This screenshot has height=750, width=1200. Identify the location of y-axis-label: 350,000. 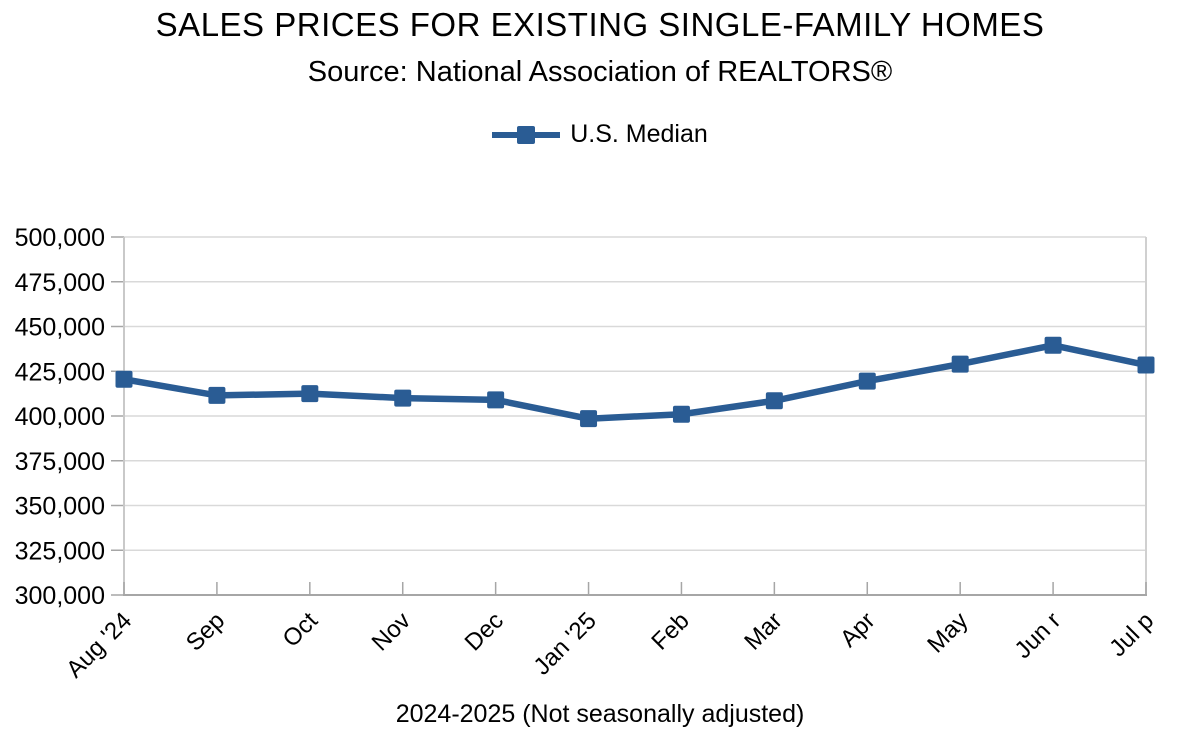
(60, 507).